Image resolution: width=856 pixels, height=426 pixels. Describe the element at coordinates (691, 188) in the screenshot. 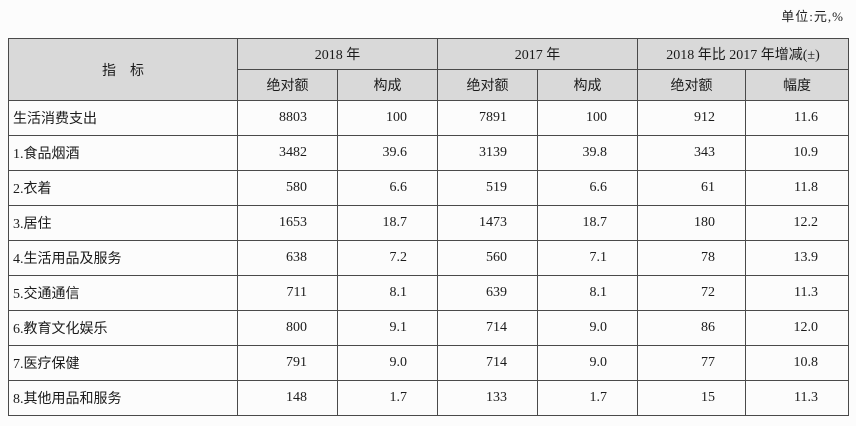

I see `value-cell: 61` at that location.